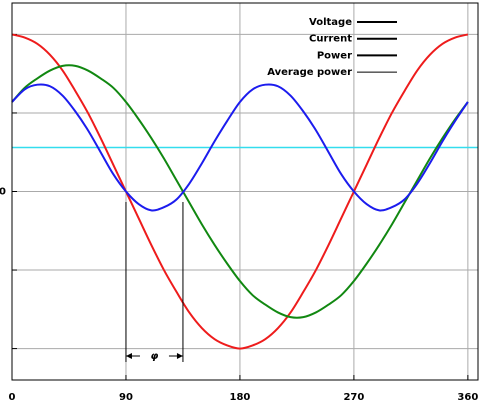 This screenshot has height=404, width=480. What do you see at coordinates (353, 397) in the screenshot?
I see `x-tick-label: 270` at bounding box center [353, 397].